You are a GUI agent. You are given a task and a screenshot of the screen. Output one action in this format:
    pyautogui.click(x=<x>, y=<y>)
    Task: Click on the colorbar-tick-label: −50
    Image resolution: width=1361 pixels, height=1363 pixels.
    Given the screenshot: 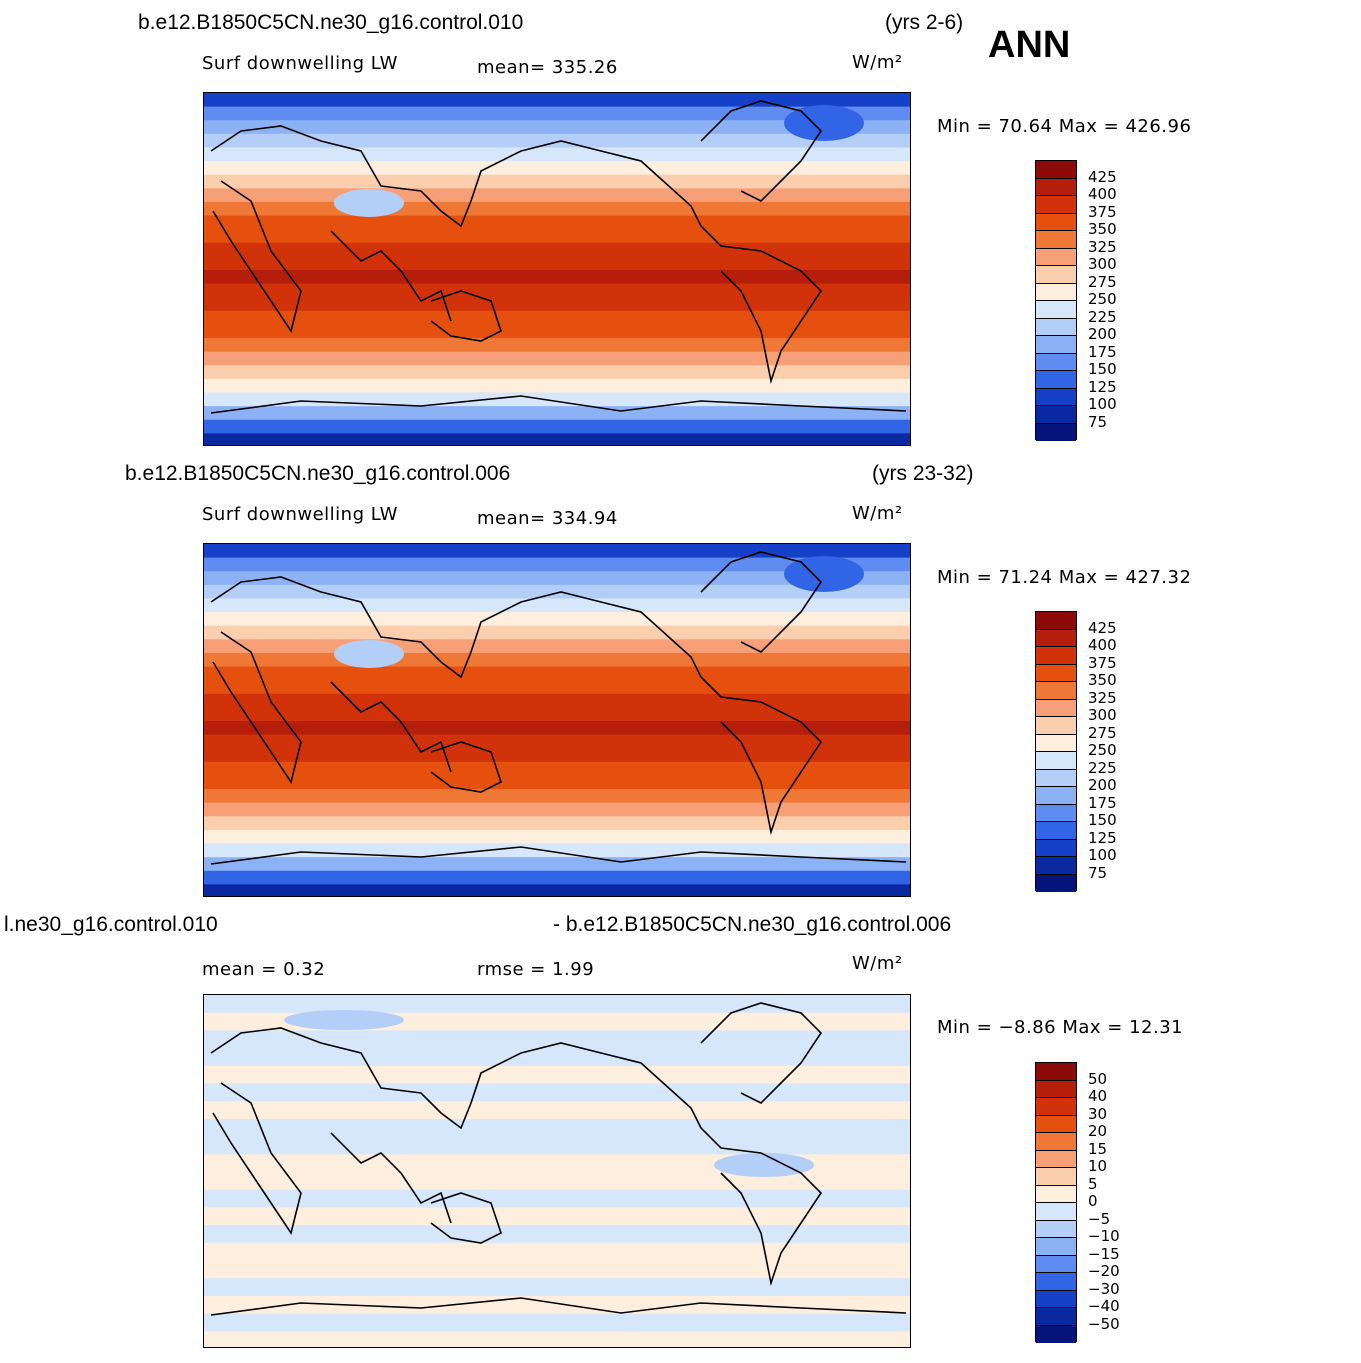 What is the action you would take?
    pyautogui.click(x=1104, y=1323)
    